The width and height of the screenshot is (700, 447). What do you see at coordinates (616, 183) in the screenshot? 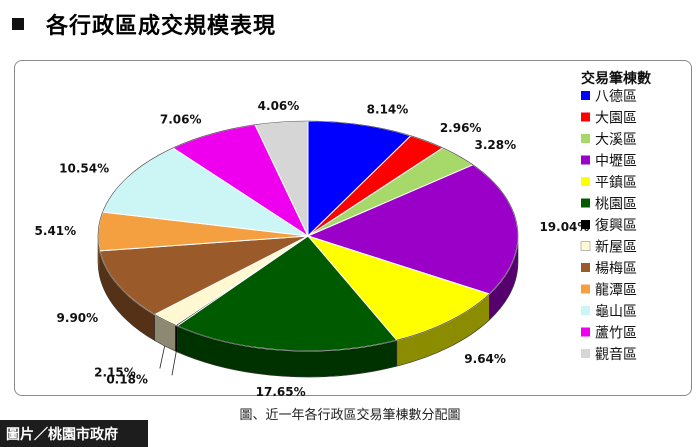
I see `legend-item-5: 平鎮區` at bounding box center [616, 183].